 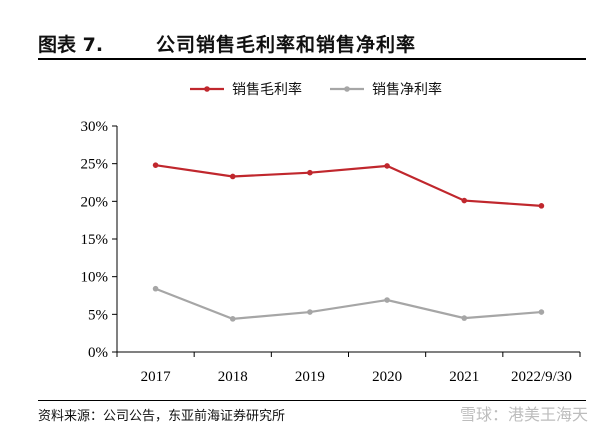 What do you see at coordinates (95, 278) in the screenshot?
I see `y-tick-label: 10%` at bounding box center [95, 278].